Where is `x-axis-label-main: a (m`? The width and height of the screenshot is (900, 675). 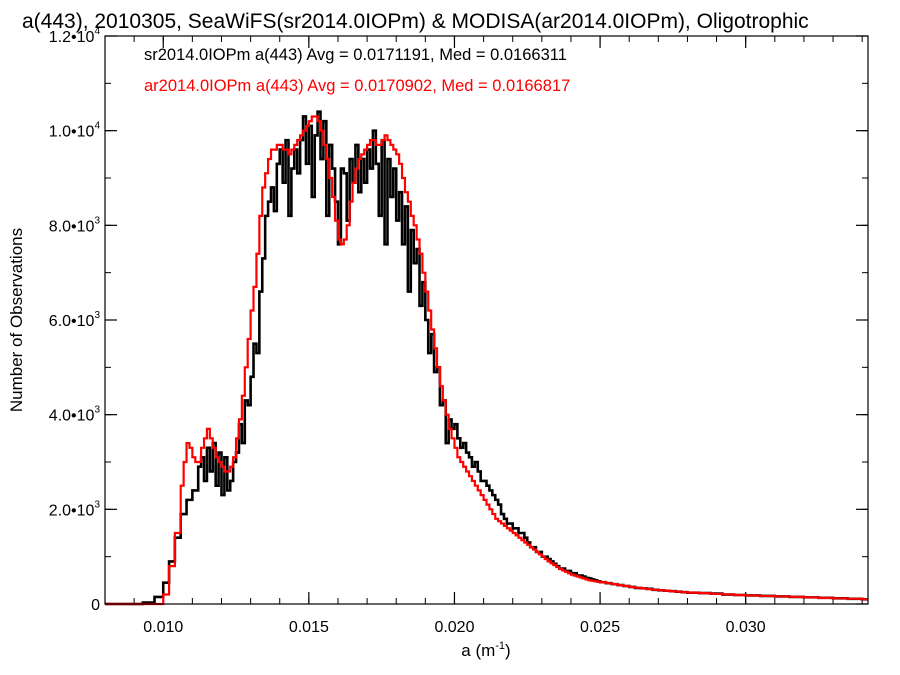 x-axis-label-main: a (m is located at coordinates (478, 650).